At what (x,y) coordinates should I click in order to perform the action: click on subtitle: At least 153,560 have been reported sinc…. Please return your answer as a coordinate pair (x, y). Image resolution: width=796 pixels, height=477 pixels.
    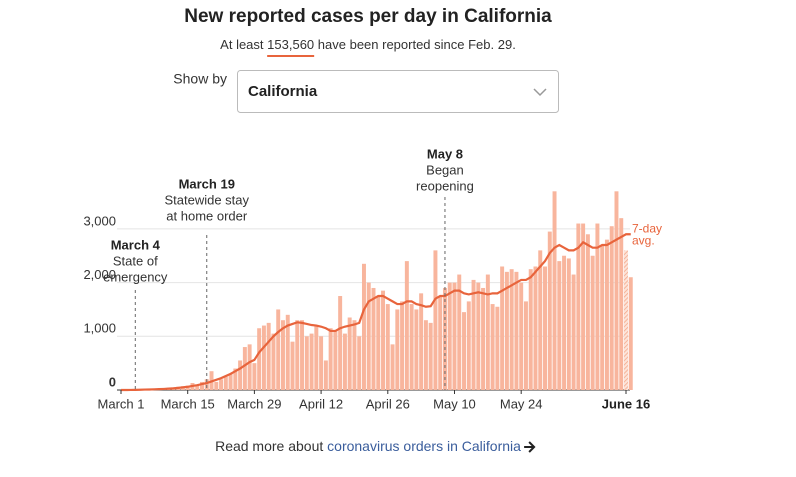
    Looking at the image, I should click on (368, 44).